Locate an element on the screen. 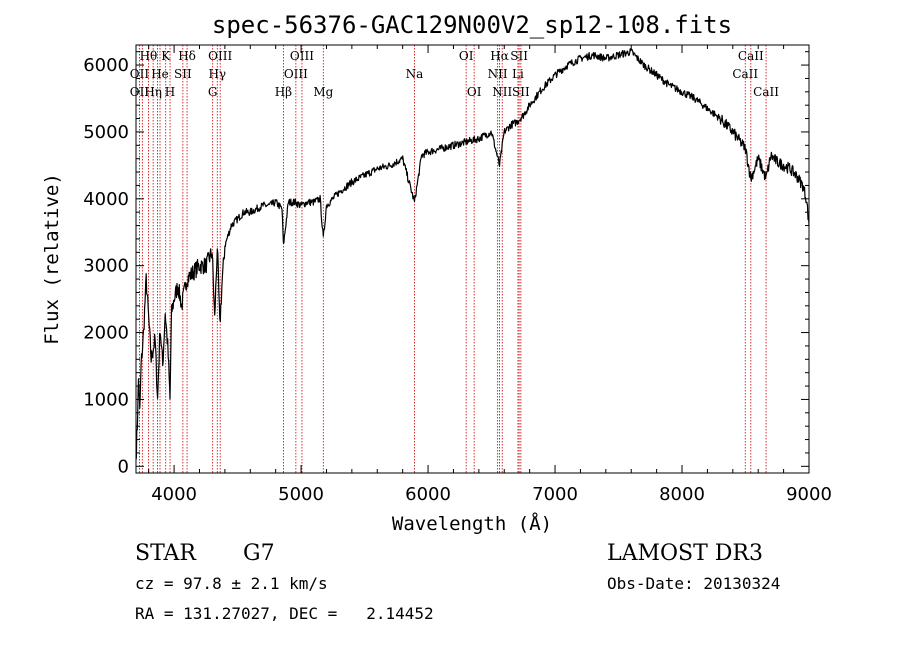 This screenshot has height=649, width=900. redshift-cz: cz = 97.8 ± 2.1 km/s is located at coordinates (231, 583).